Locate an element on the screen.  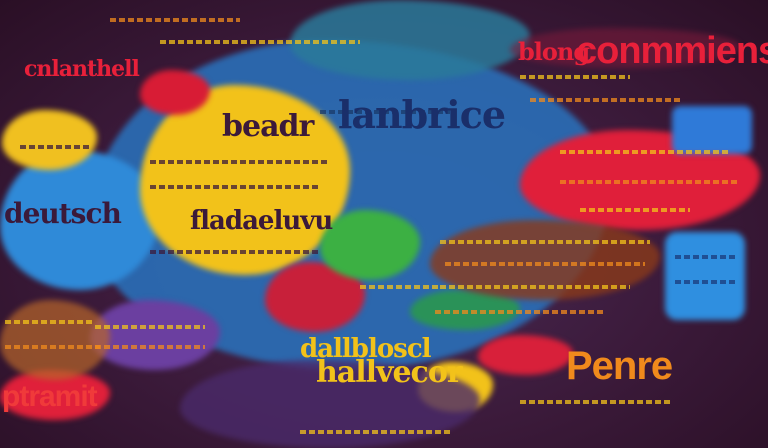
word-center-upper: beadr is located at coordinates (268, 126).